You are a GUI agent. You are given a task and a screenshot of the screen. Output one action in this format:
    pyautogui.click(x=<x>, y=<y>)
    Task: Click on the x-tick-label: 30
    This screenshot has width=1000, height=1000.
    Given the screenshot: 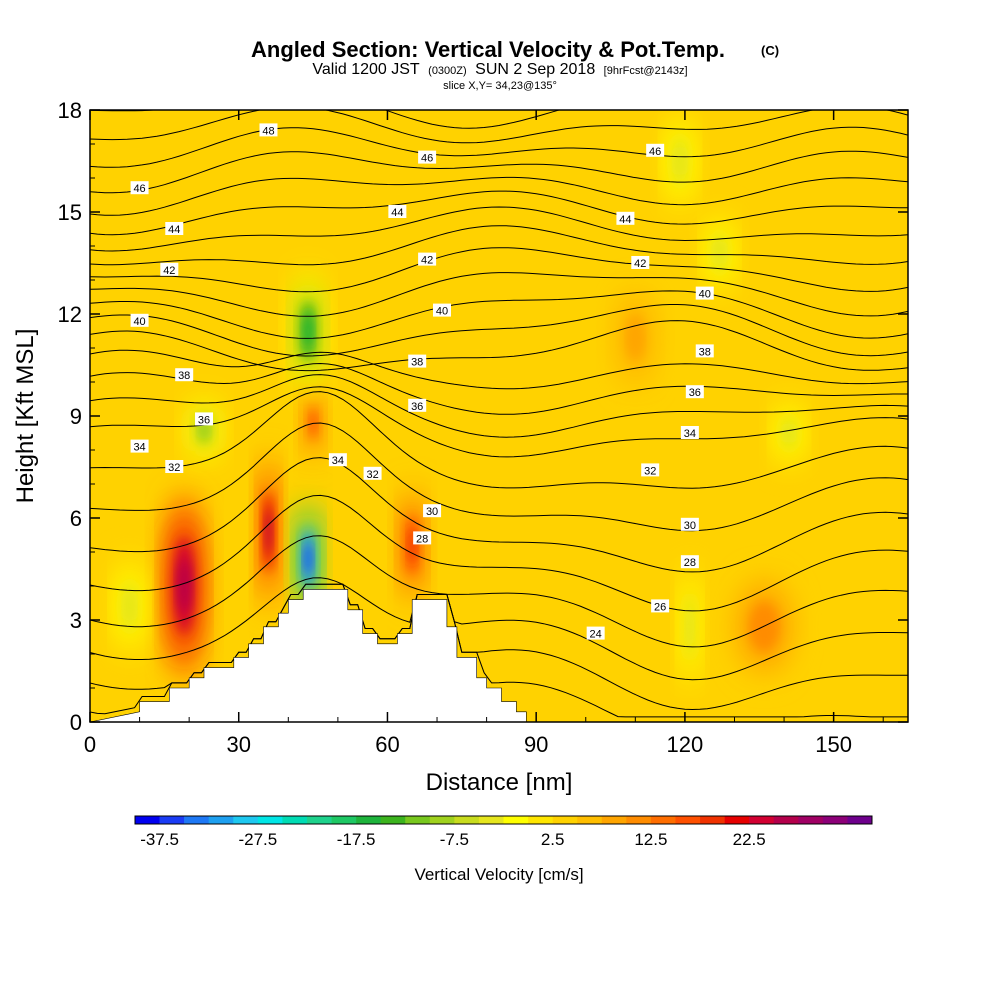 What is the action you would take?
    pyautogui.click(x=238, y=744)
    